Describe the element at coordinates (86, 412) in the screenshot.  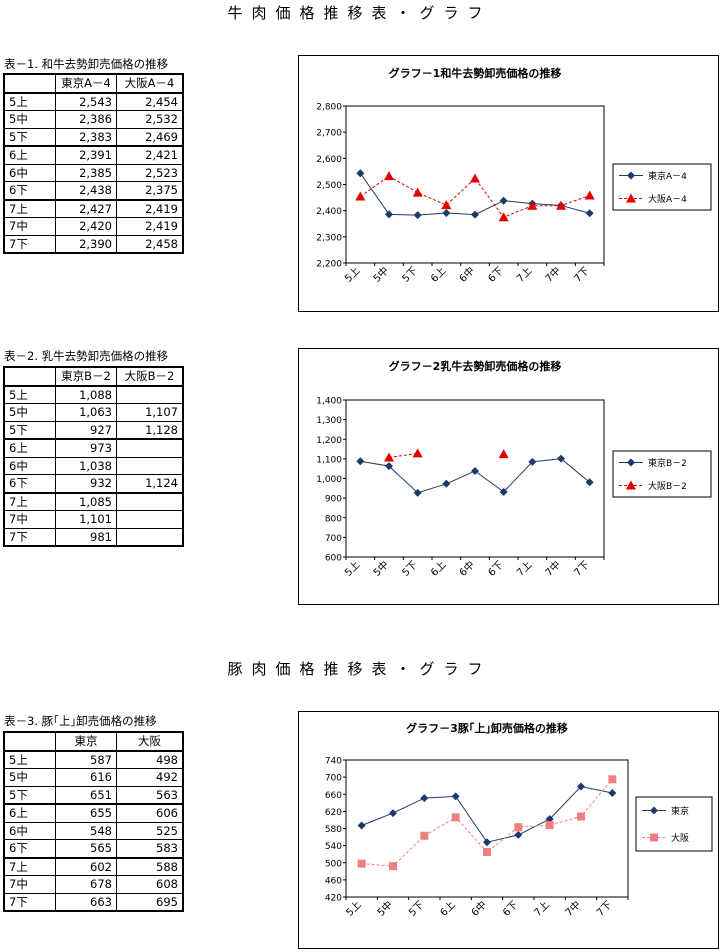
I see `table-cell: 1,063` at that location.